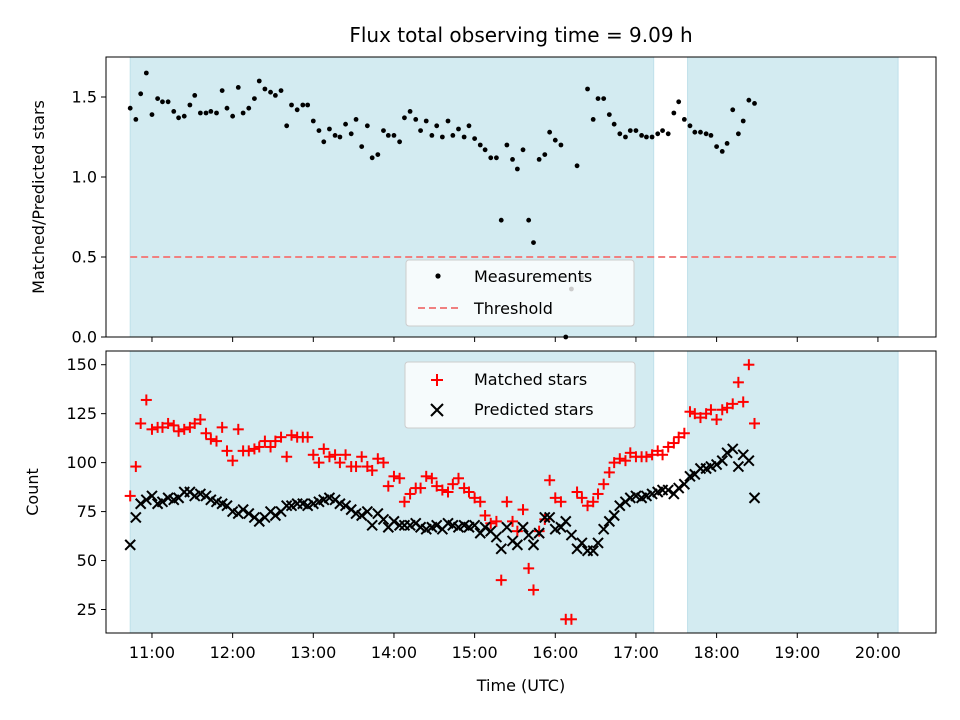 The image size is (960, 720). I want to click on chart-title: Flux total observing time = 9.09 h, so click(520, 35).